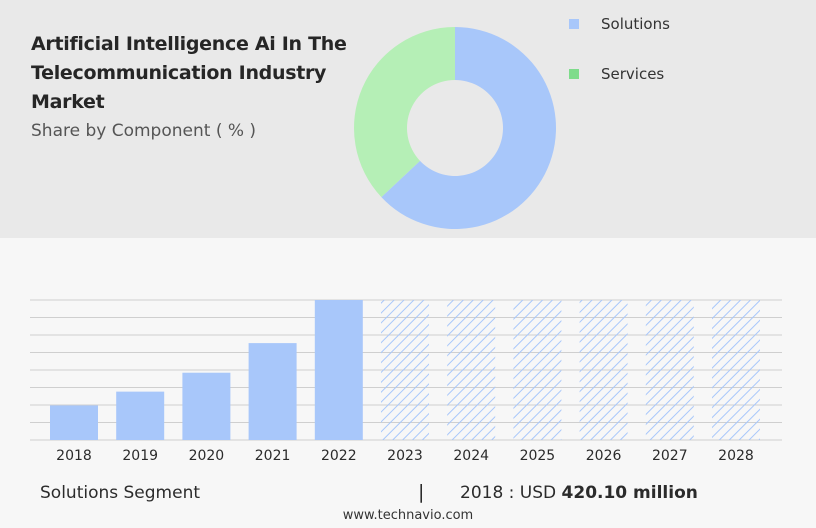 This screenshot has width=816, height=528. Describe the element at coordinates (140, 456) in the screenshot. I see `x-tick-label: 2019` at that location.